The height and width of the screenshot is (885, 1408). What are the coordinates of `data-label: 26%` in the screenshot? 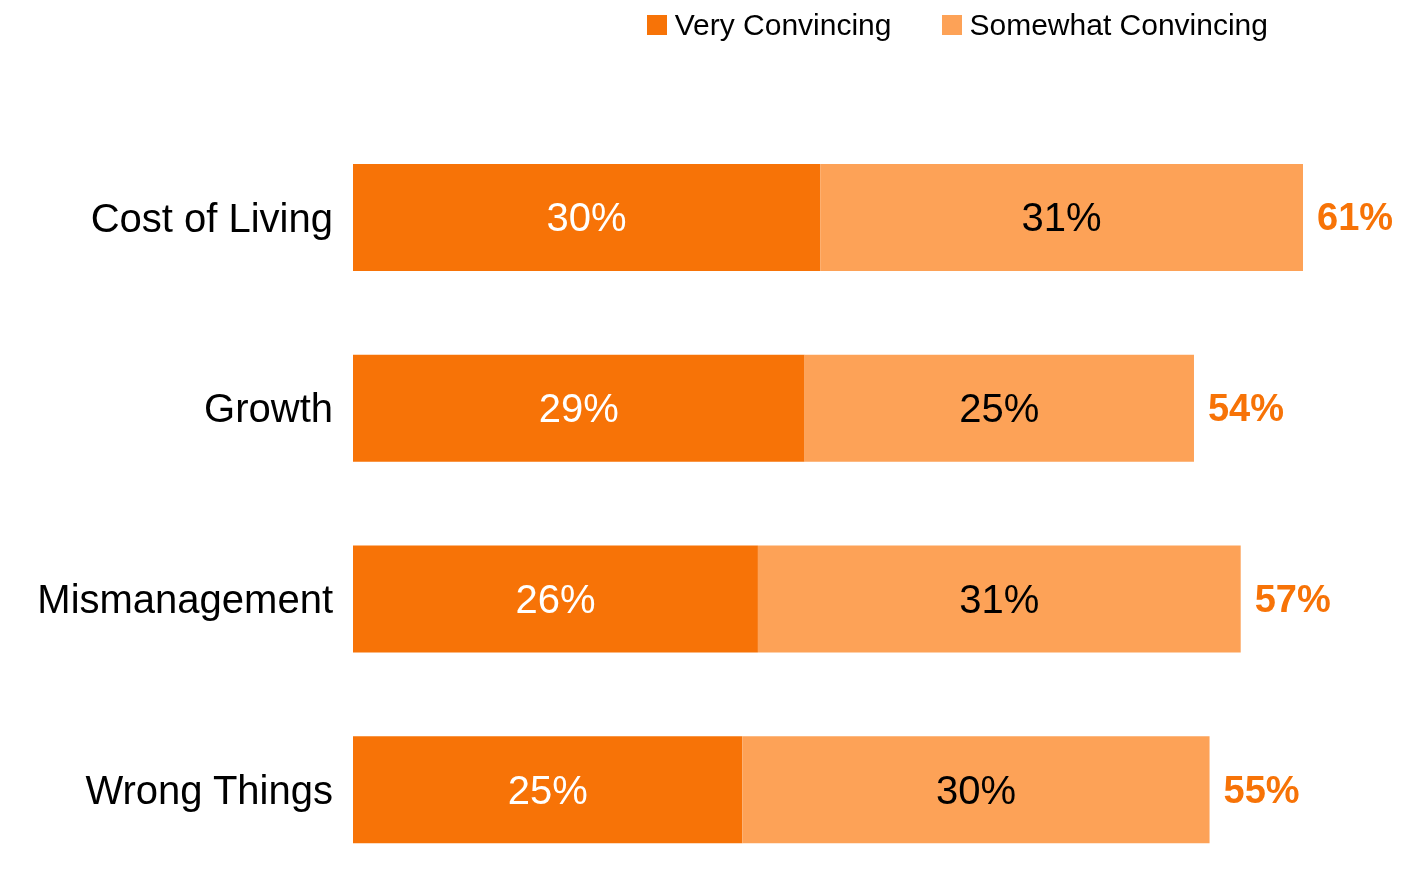 It's located at (555, 598).